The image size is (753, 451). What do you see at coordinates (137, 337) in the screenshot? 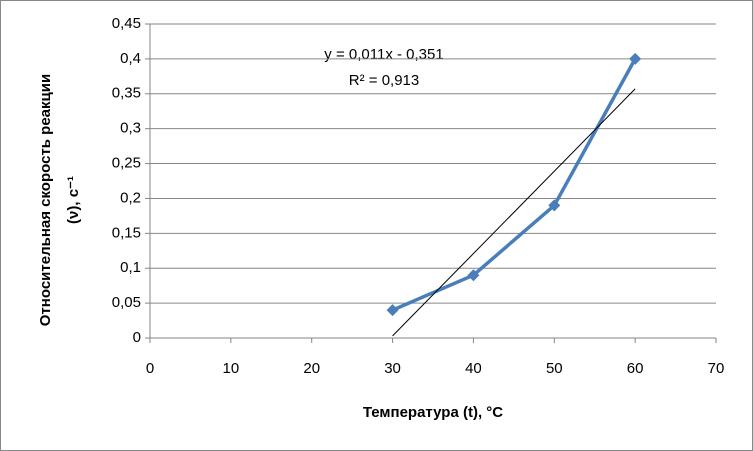
I see `y-tick-label: 0` at bounding box center [137, 337].